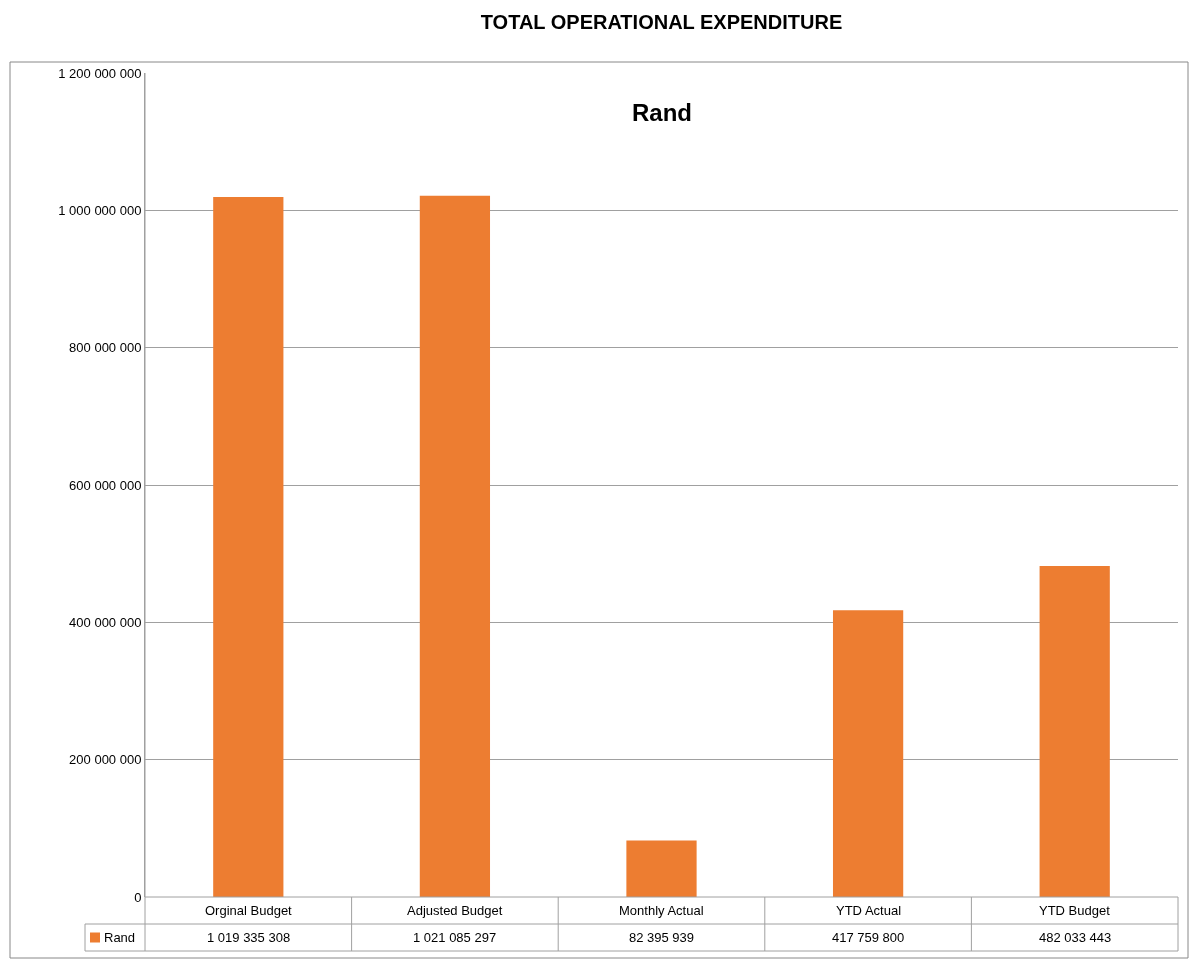  Describe the element at coordinates (138, 897) in the screenshot. I see `y-tick-label: 0` at that location.